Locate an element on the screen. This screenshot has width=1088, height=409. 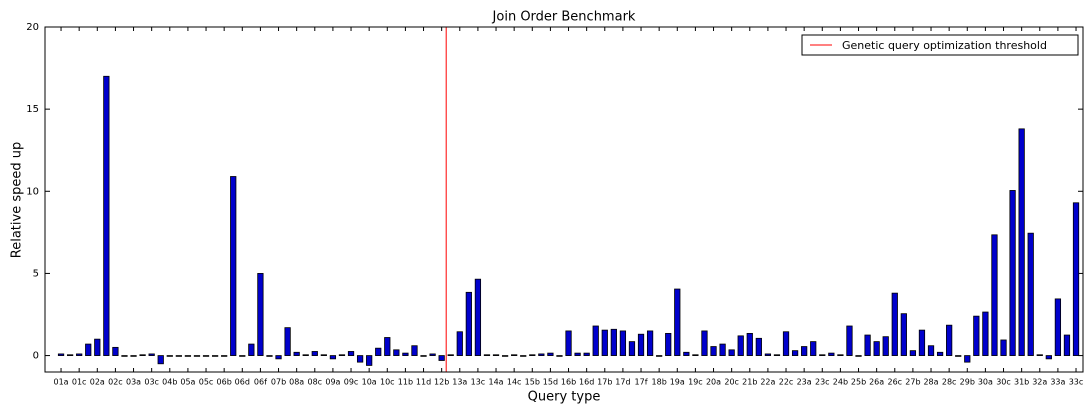
y-tick-label: 15 is located at coordinates (32, 109).